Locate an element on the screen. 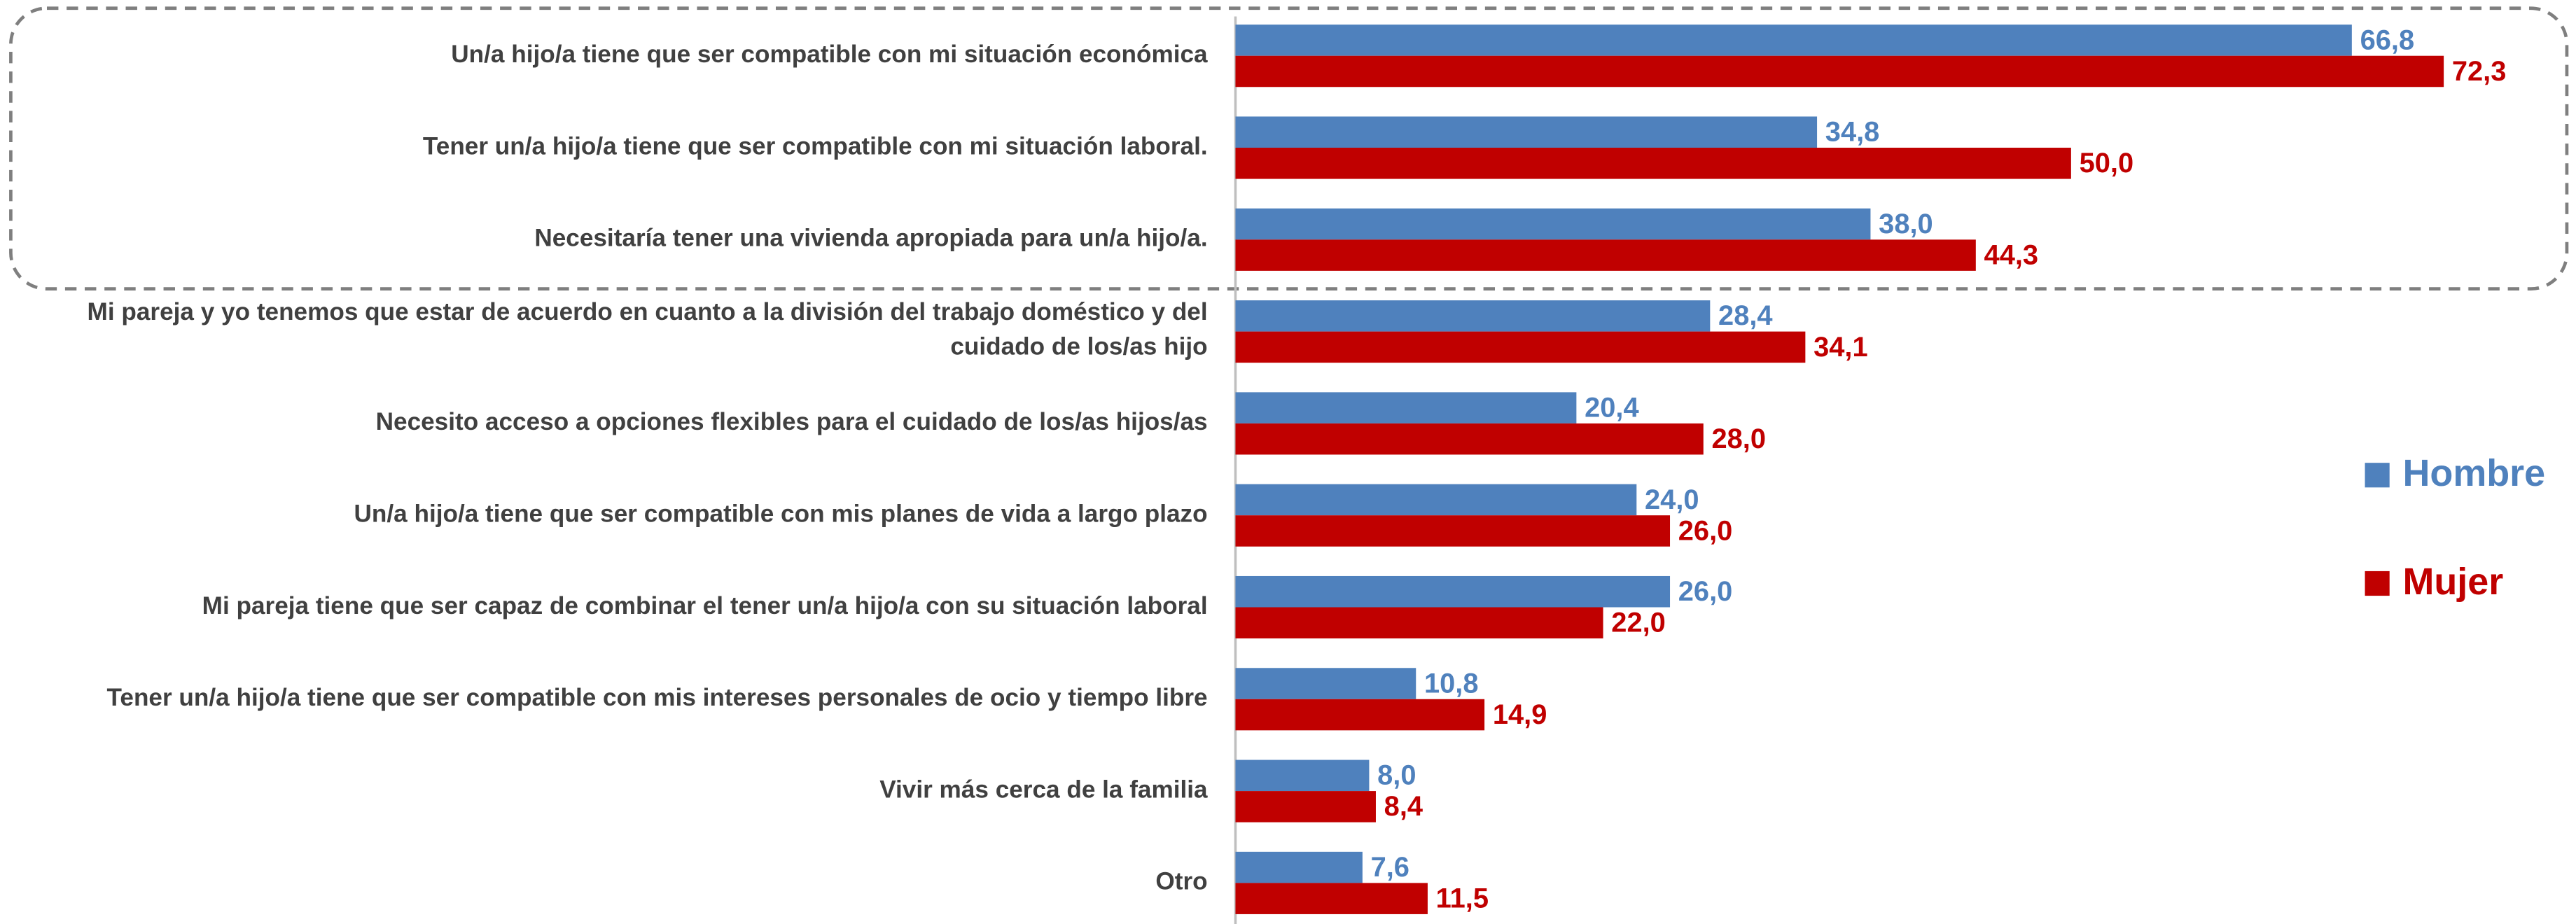 This screenshot has height=924, width=2576. value-label: 22,0 is located at coordinates (1638, 623).